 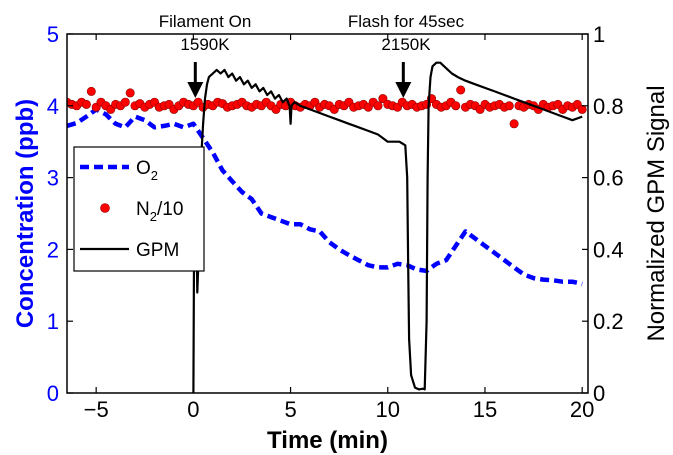 What do you see at coordinates (143, 168) in the screenshot?
I see `legend-label-base: O` at bounding box center [143, 168].